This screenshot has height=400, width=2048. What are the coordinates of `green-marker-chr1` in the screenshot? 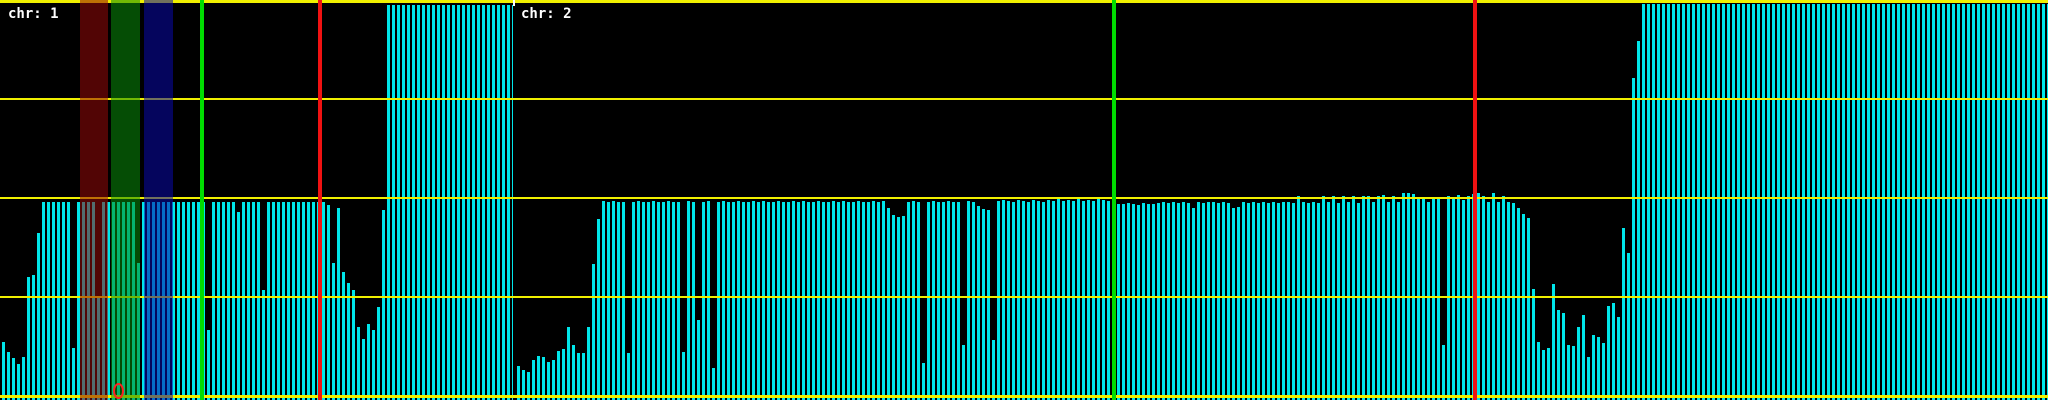 It's located at (202, 200).